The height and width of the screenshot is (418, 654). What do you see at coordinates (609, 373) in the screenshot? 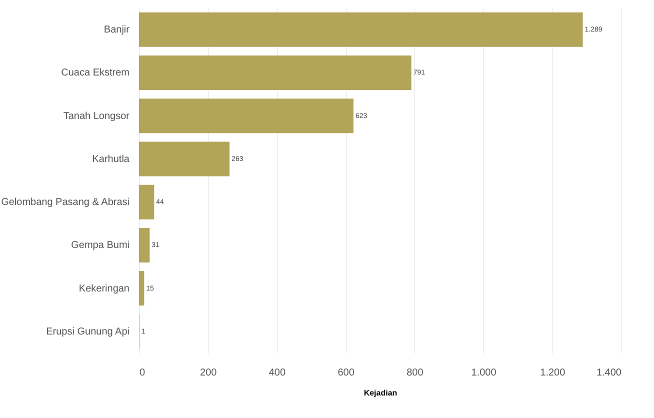
I see `x-tick-label: 1.400` at bounding box center [609, 373].